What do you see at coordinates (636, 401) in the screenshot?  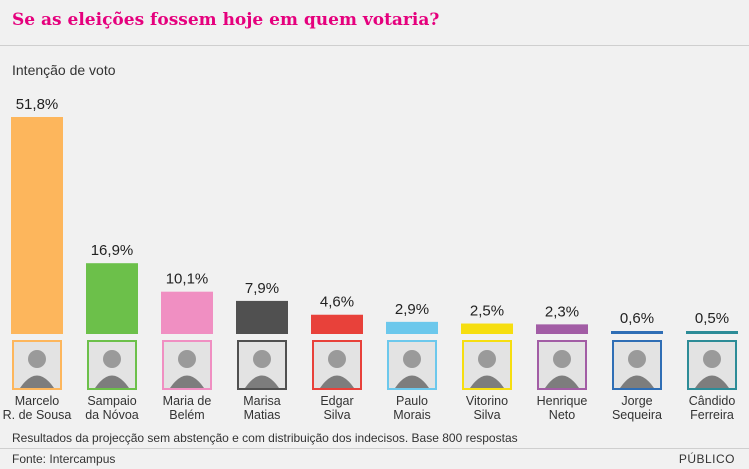 I see `candidate-name: Jorge` at bounding box center [636, 401].